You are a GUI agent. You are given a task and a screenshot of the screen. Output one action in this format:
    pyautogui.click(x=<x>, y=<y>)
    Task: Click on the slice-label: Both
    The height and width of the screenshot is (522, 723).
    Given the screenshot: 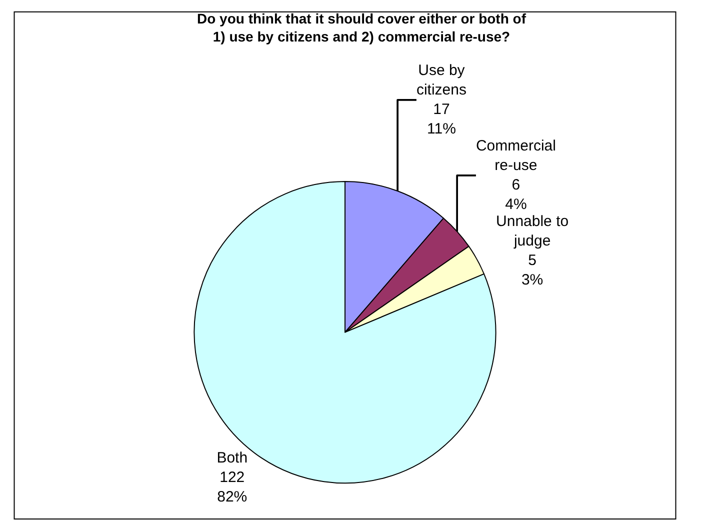 What is the action you would take?
    pyautogui.click(x=232, y=457)
    